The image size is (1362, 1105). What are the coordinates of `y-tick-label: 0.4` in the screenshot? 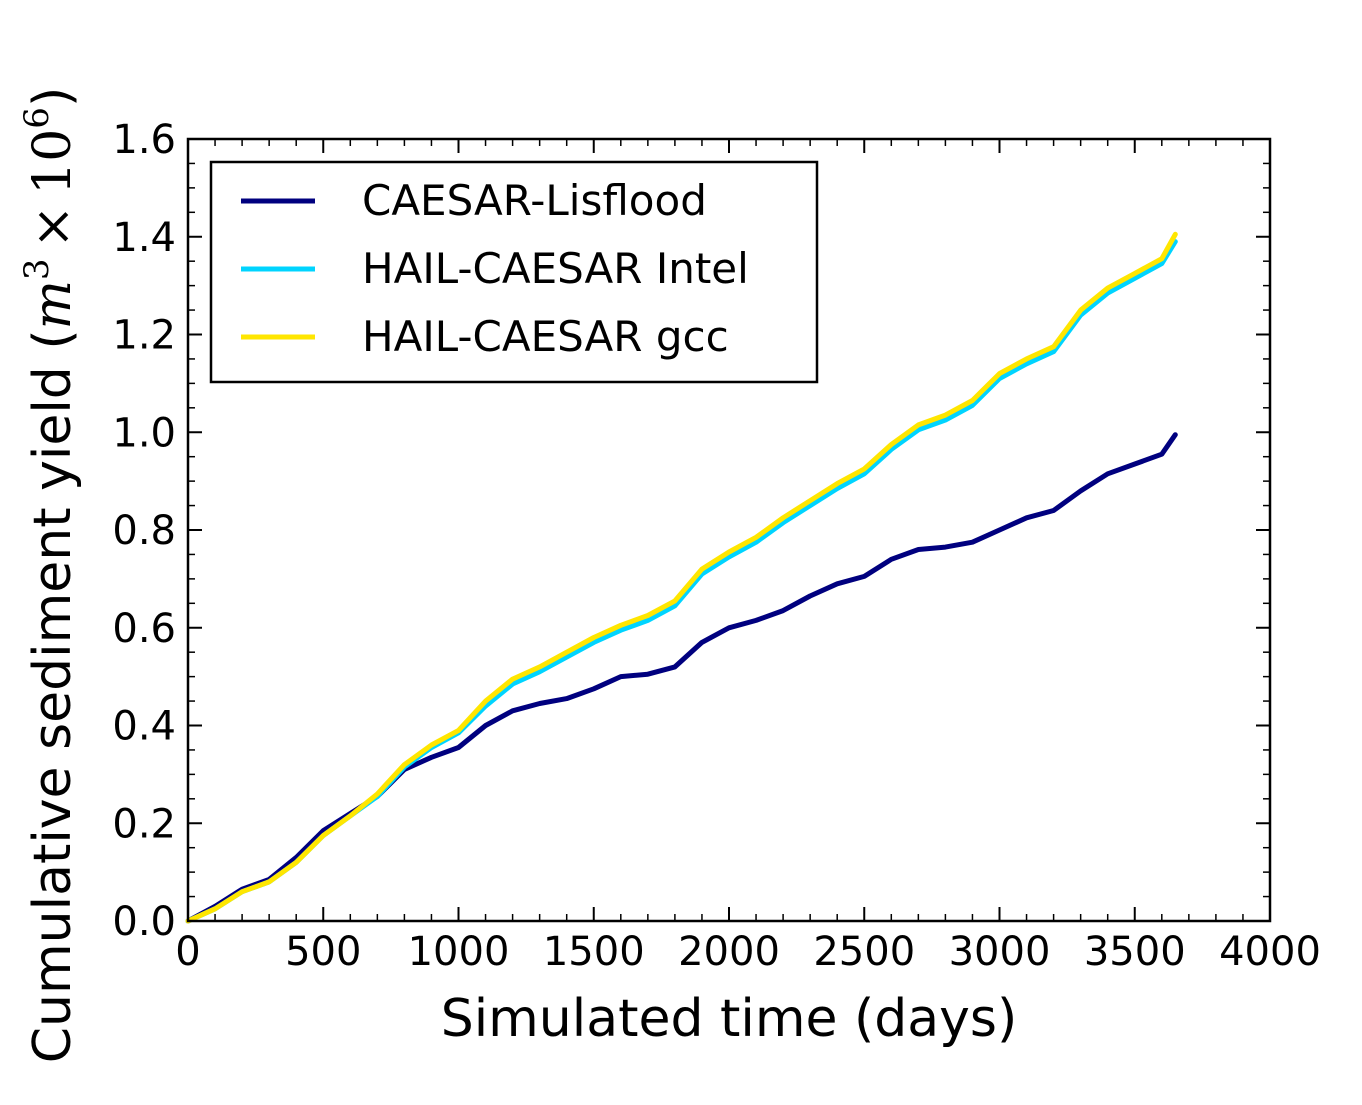 It's located at (144, 727).